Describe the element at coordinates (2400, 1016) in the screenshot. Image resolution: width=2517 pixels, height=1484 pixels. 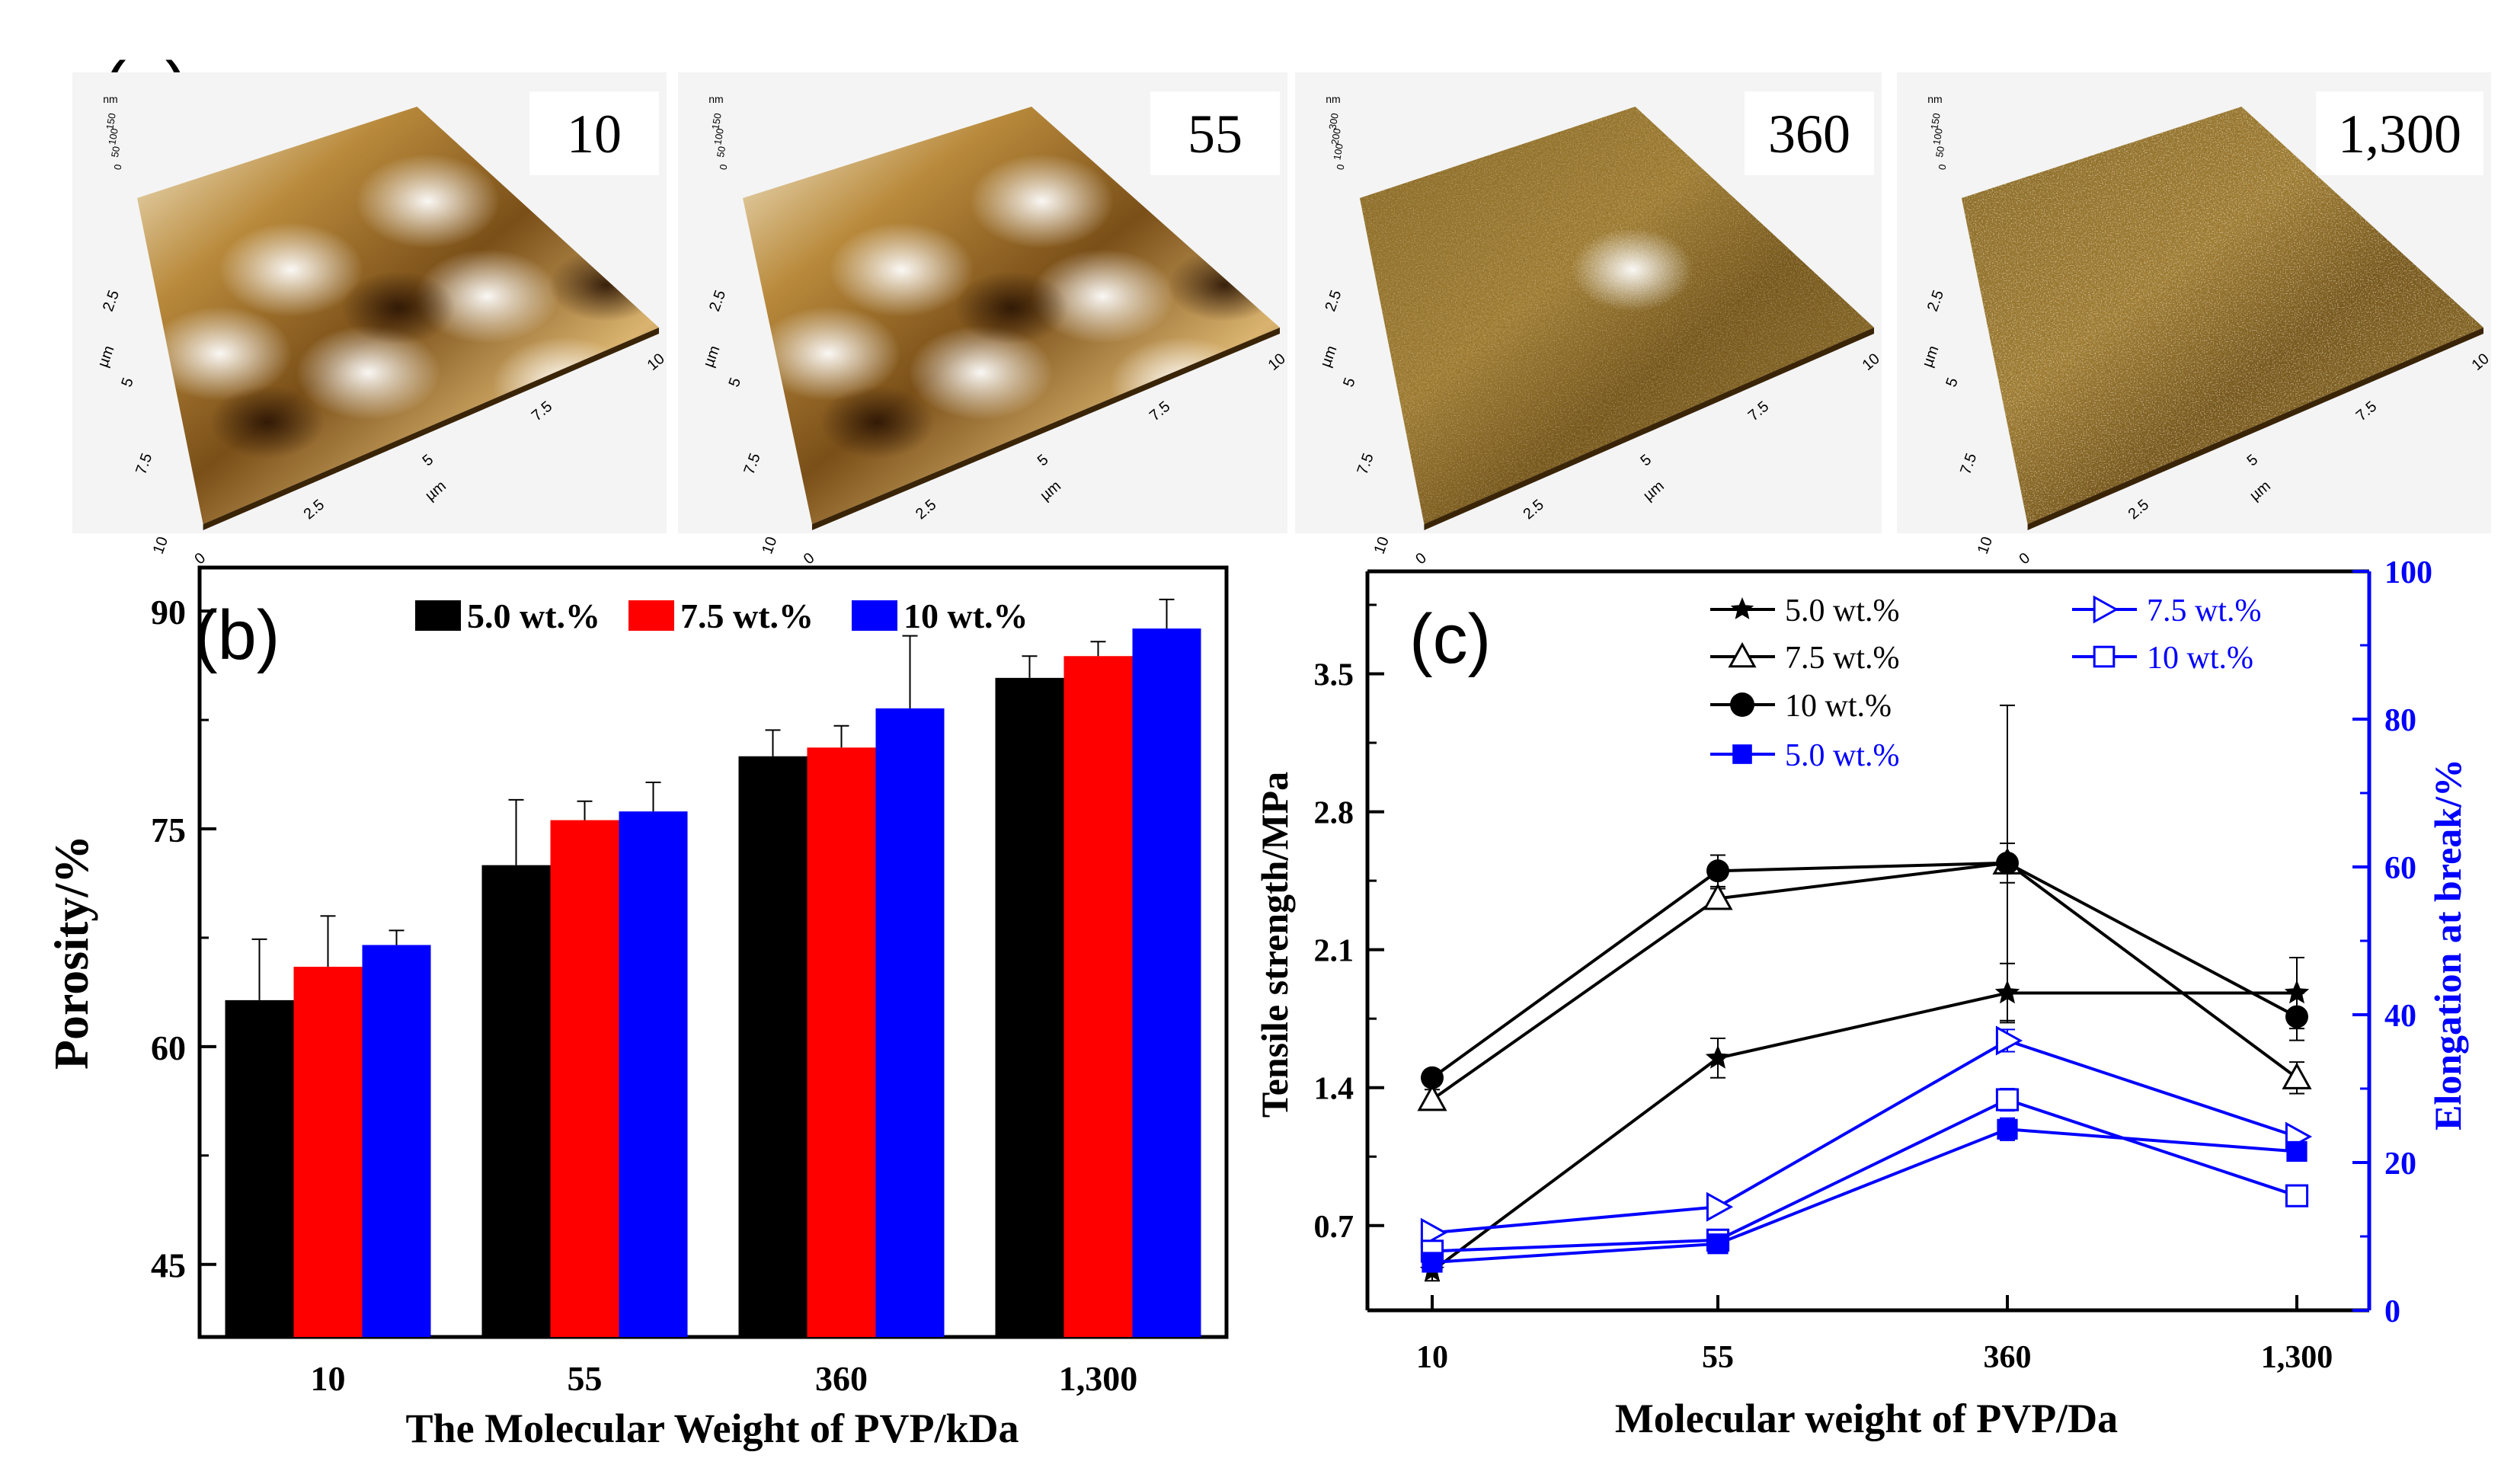
I see `y2-tick-label: 40` at that location.